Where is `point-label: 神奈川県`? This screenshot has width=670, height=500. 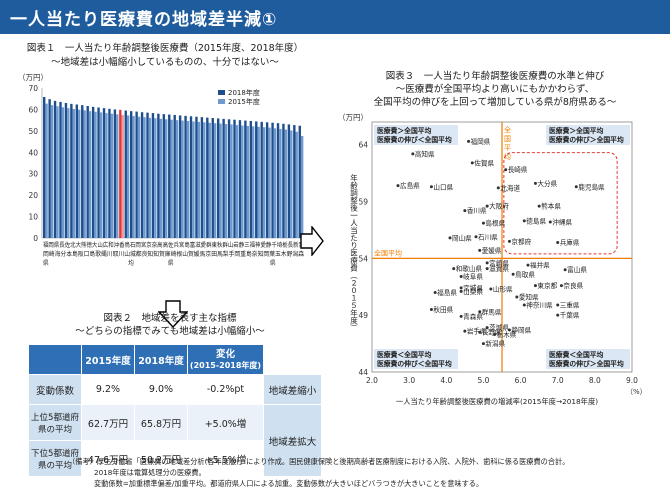
point-label: 神奈川県 is located at coordinates (539, 304).